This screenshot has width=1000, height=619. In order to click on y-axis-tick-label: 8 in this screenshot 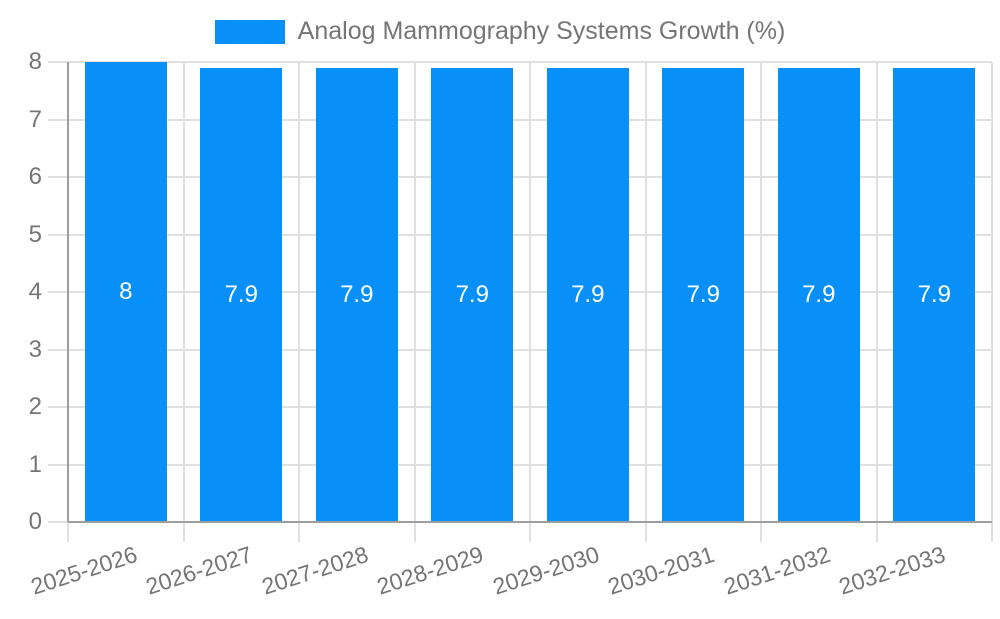, I will do `click(35, 61)`.